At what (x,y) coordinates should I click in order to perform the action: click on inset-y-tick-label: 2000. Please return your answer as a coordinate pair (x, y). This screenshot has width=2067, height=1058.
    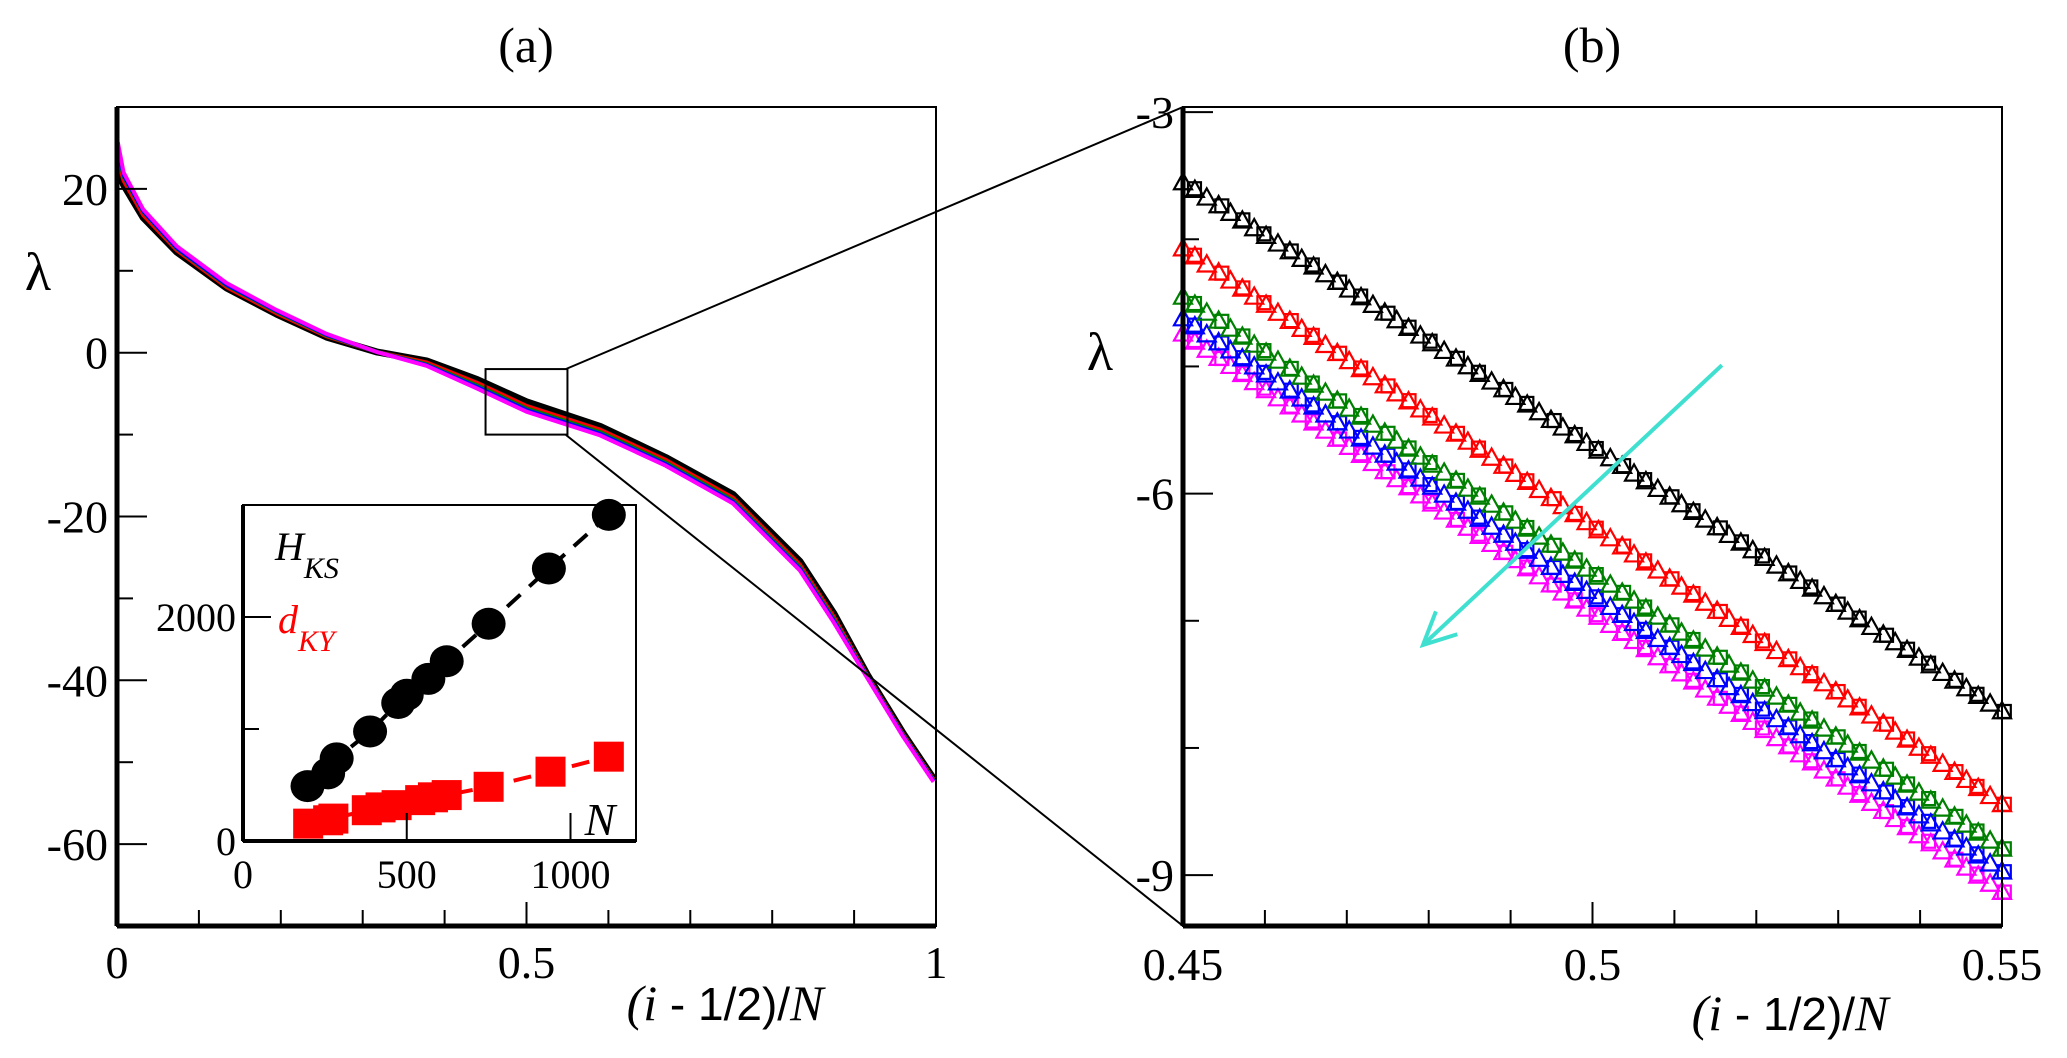
    Looking at the image, I should click on (196, 617).